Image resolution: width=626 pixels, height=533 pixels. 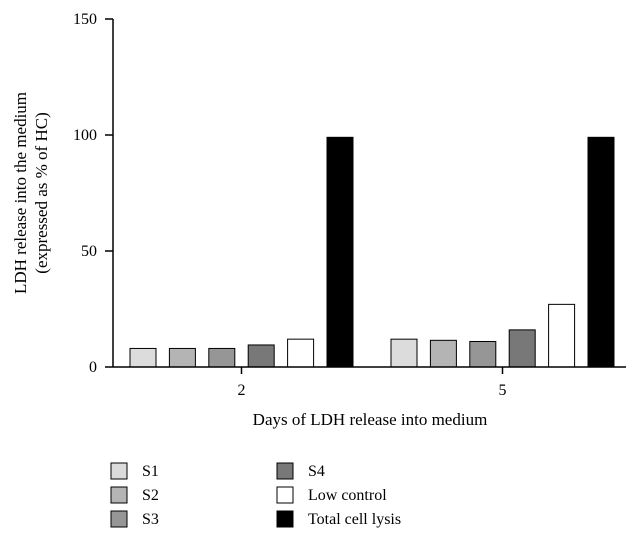 I want to click on y-tick-label: 150, so click(x=85, y=19).